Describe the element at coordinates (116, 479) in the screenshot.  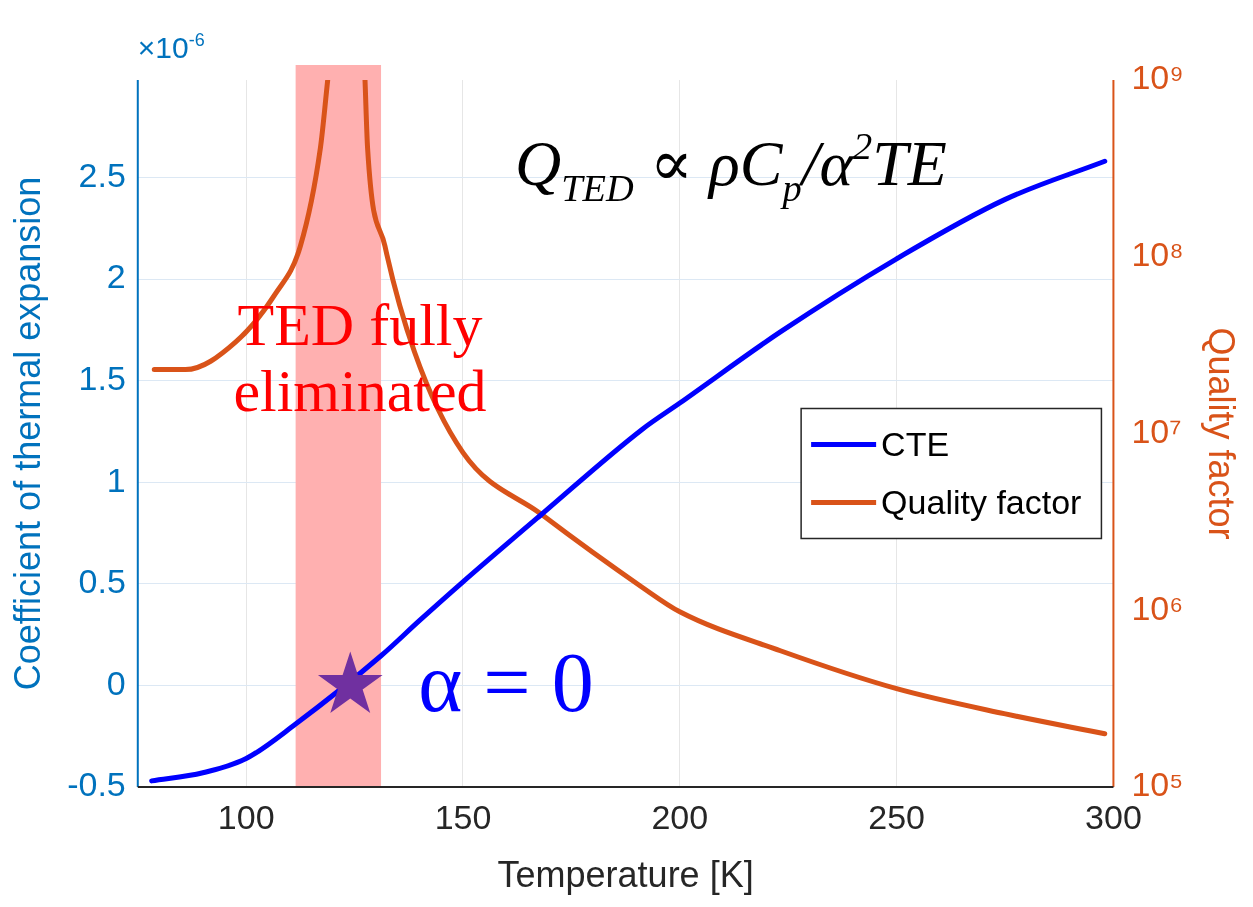
I see `y-tick-label: 1` at that location.